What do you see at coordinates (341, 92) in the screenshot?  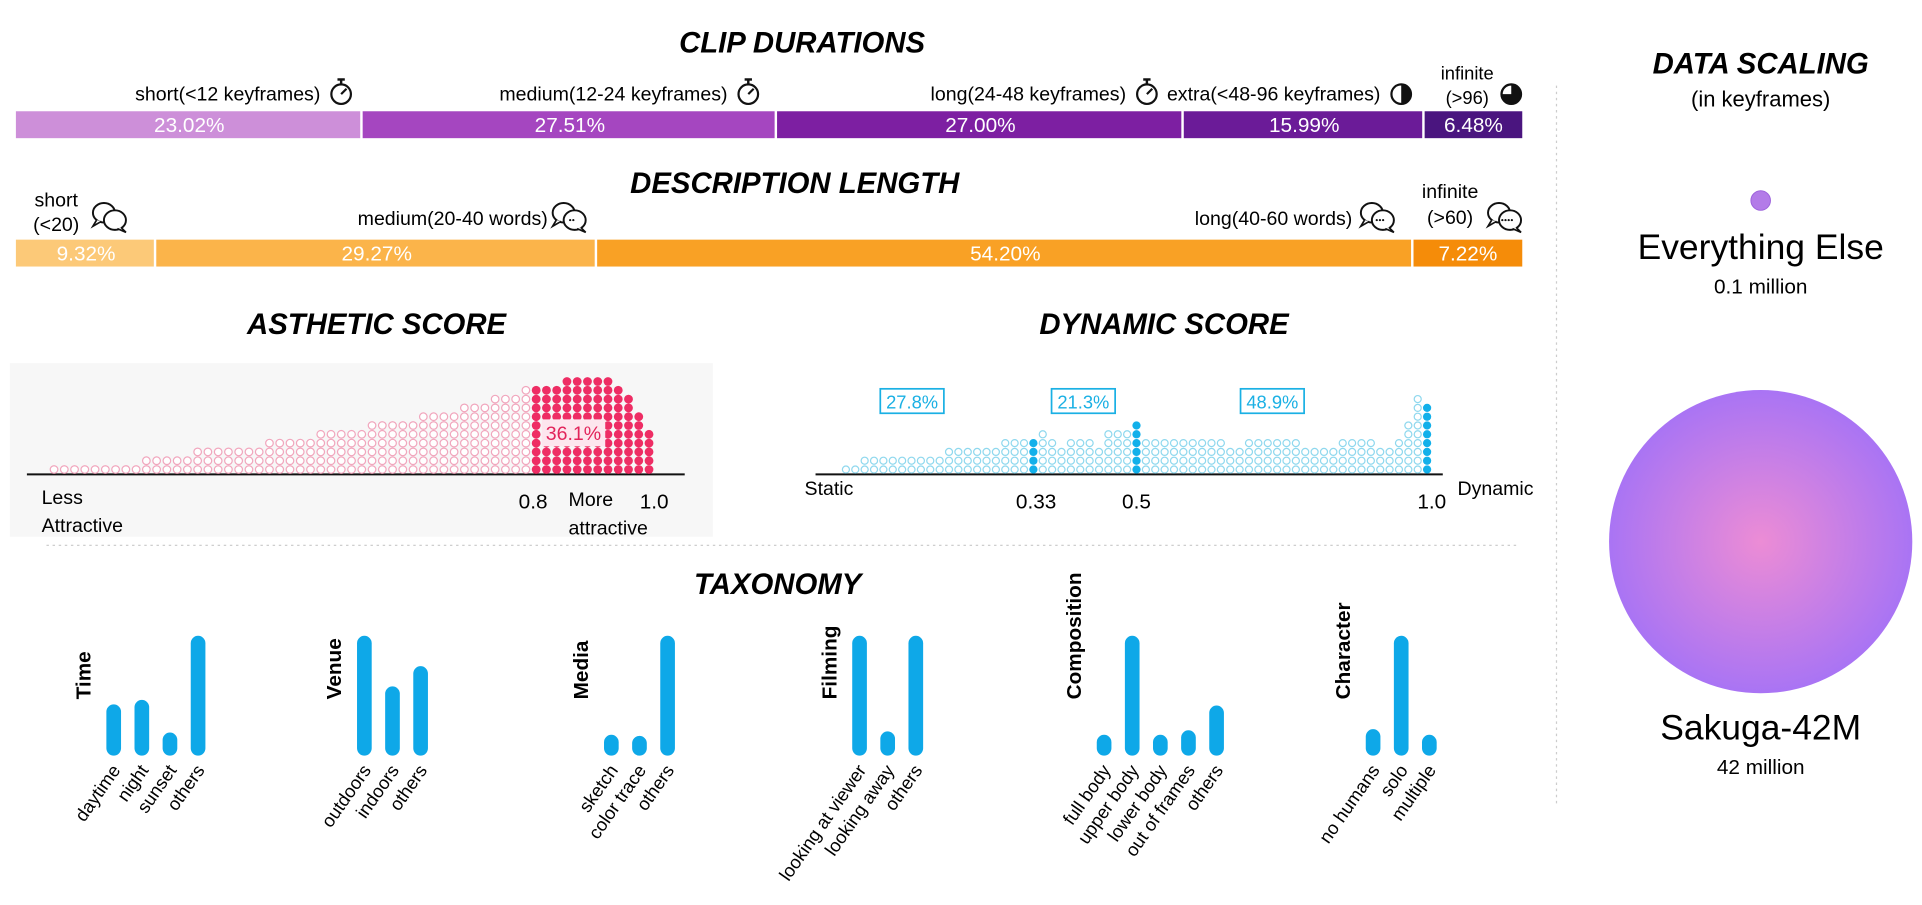 I see `stopwatch-icon` at bounding box center [341, 92].